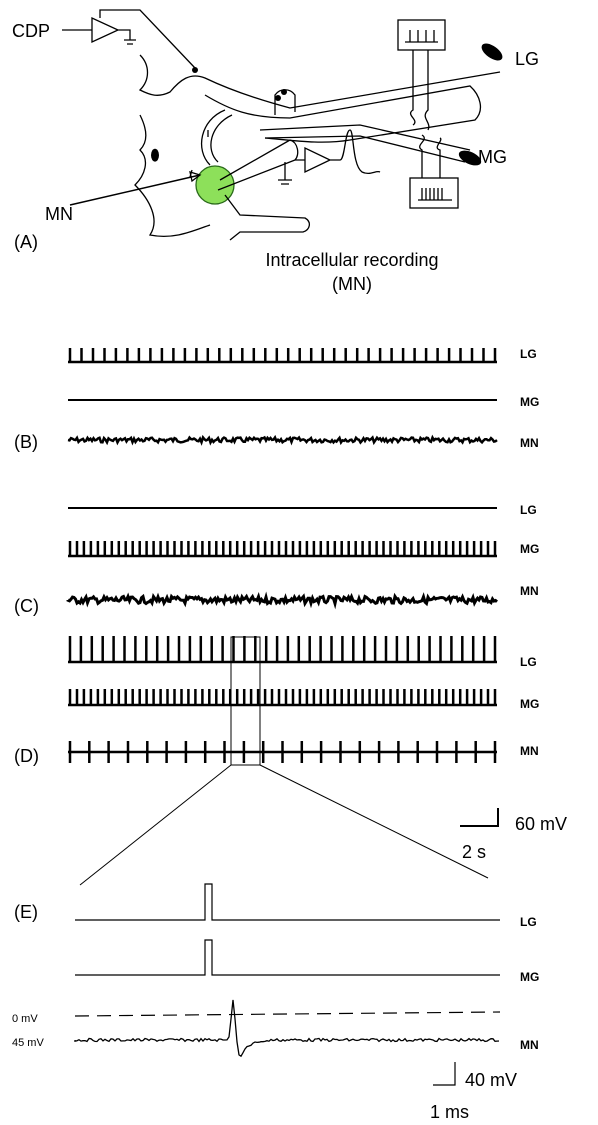 This screenshot has width=598, height=1125. I want to click on scale-label: 2 s, so click(474, 852).